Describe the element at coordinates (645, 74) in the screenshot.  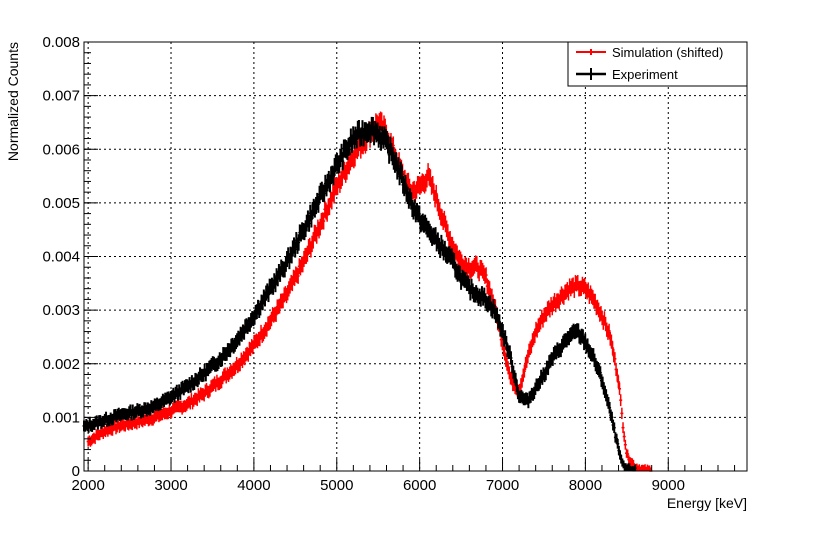
I see `legend-label-experiment: Experiment` at that location.